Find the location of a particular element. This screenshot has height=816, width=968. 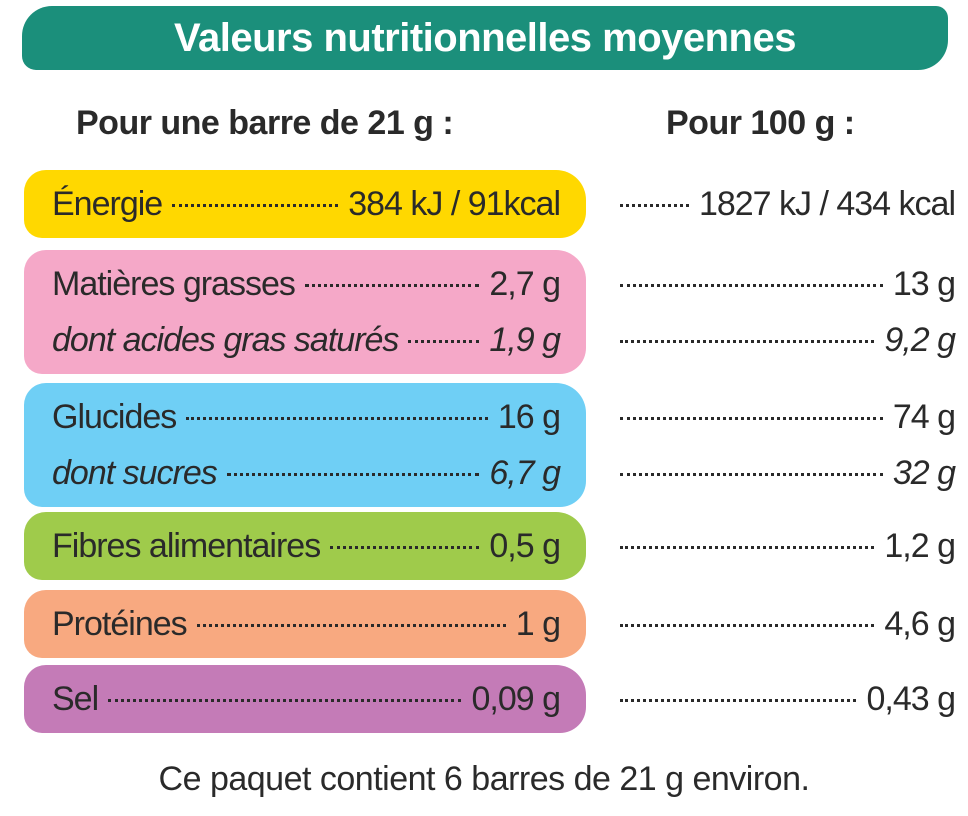

value-per-100g: 9,2 g is located at coordinates (920, 340).